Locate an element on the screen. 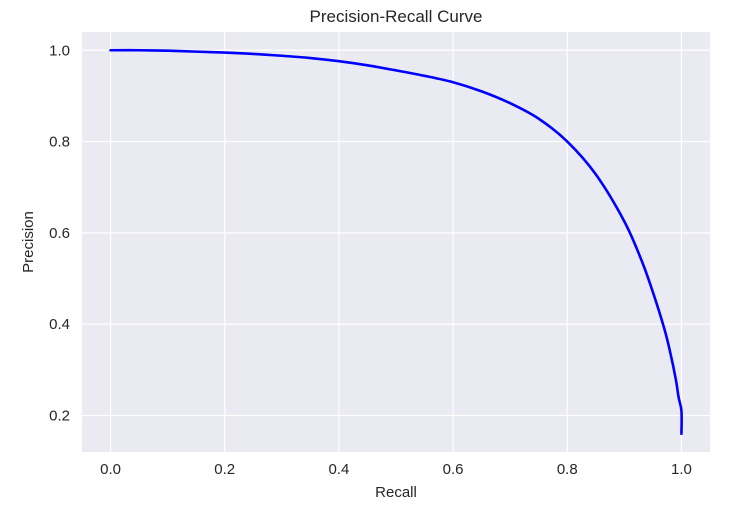 This screenshot has height=521, width=730. x-tick-label: 0.2 is located at coordinates (224, 469).